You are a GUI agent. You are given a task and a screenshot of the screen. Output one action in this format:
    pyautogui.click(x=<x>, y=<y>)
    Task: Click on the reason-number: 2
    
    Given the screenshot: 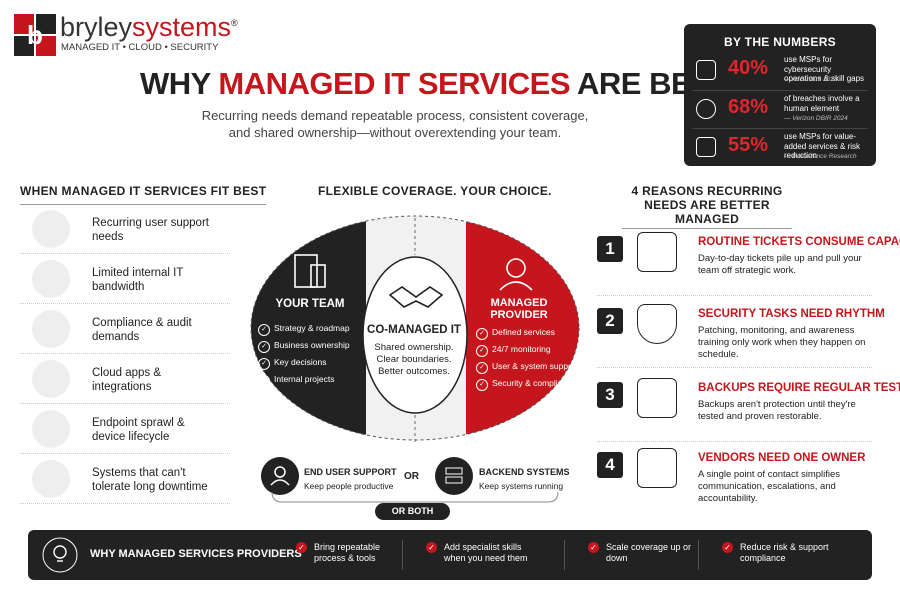 What is the action you would take?
    pyautogui.click(x=610, y=321)
    